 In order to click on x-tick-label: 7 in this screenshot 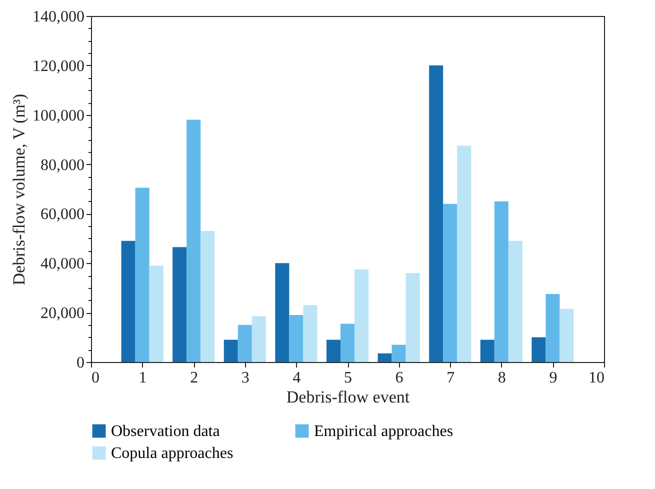, I will do `click(450, 378)`.